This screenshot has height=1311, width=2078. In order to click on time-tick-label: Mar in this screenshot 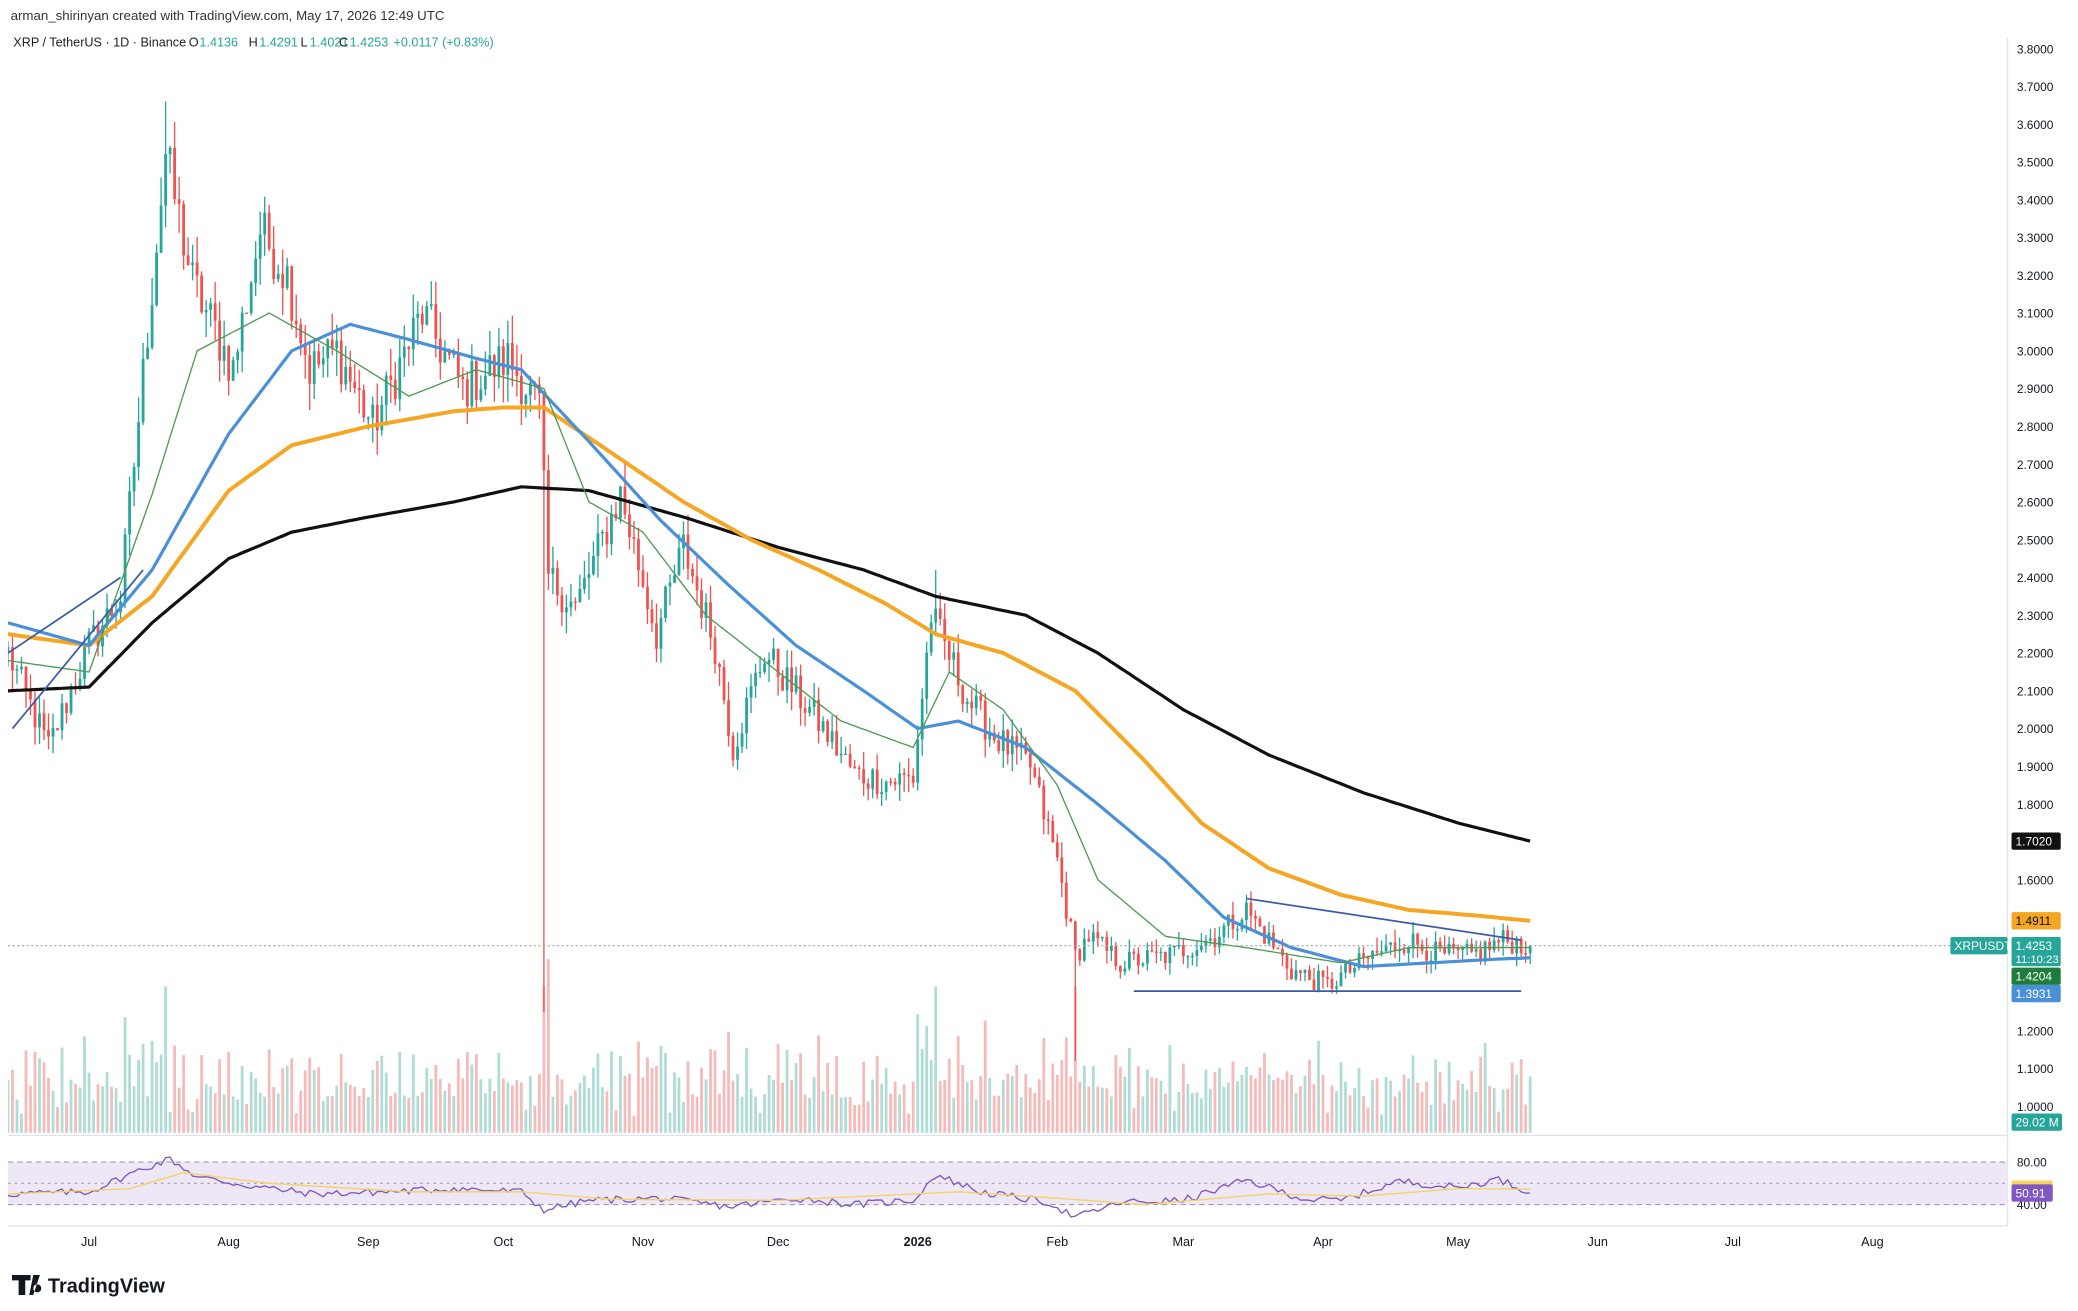, I will do `click(1184, 1242)`.